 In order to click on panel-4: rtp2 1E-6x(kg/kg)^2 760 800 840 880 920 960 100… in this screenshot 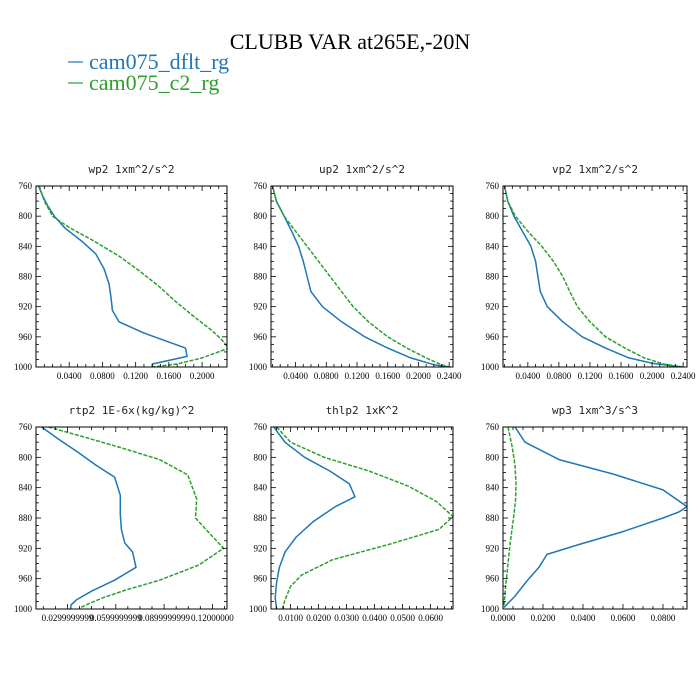, I will do `click(124, 513)`.